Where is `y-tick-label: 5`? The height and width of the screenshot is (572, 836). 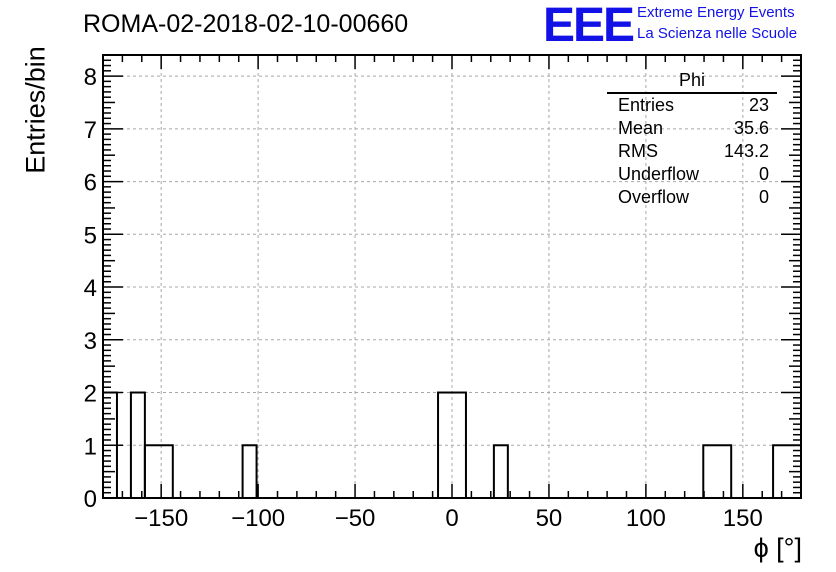 y-tick-label: 5 is located at coordinates (90, 235).